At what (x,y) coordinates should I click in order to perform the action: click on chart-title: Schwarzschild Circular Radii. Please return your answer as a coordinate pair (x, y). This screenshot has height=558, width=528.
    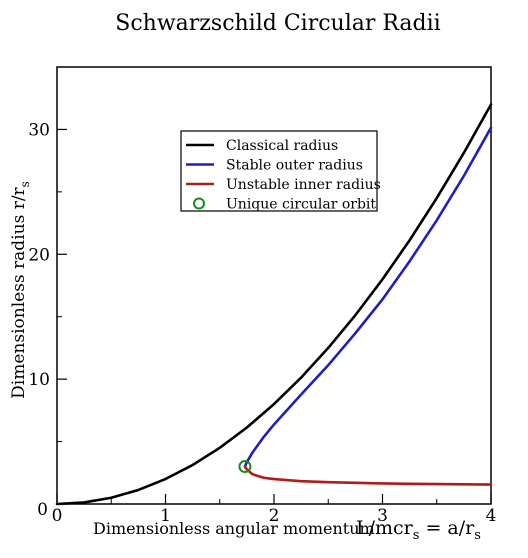
    Looking at the image, I should click on (277, 23).